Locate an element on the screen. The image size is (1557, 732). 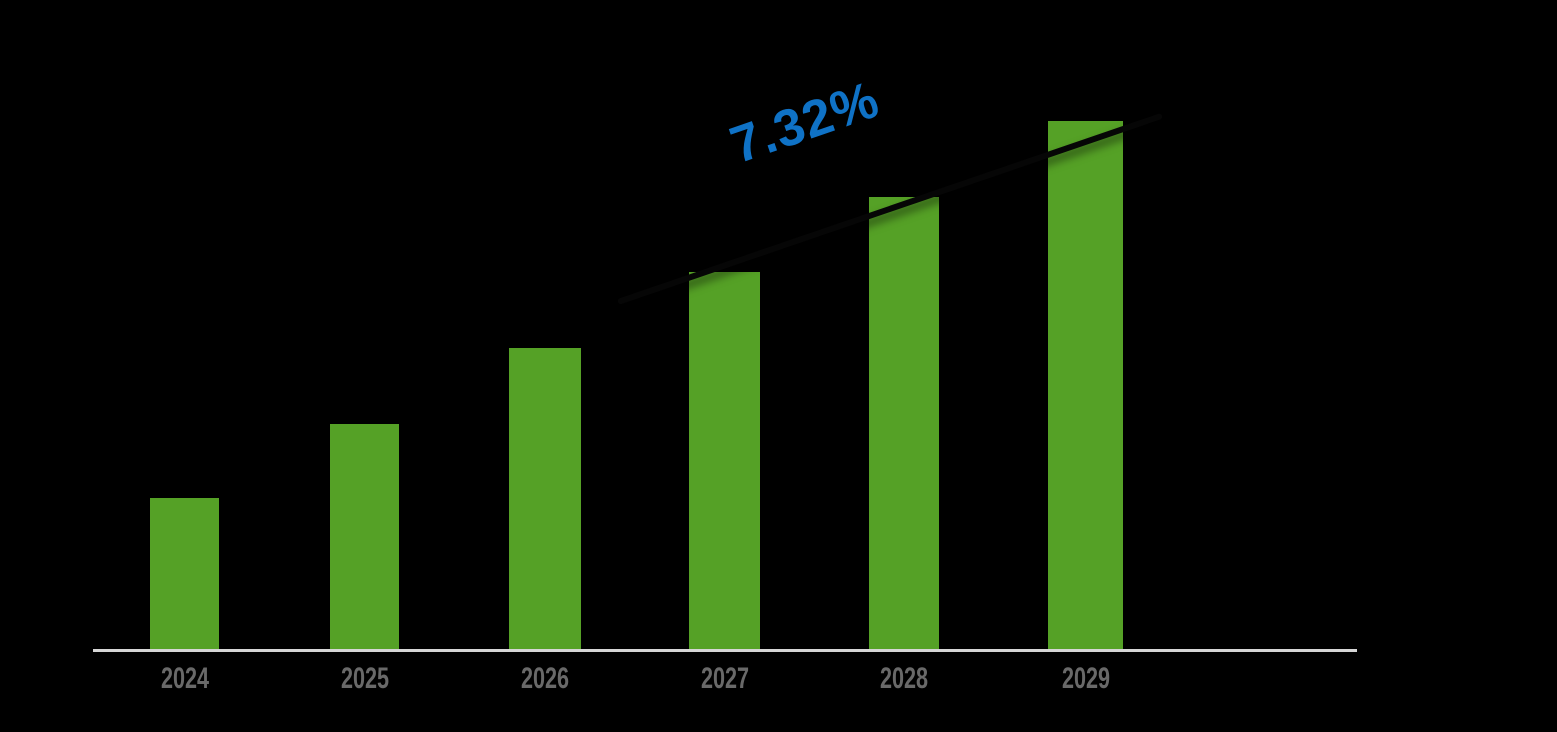
x-axis-label-2025: 2025 is located at coordinates (364, 678).